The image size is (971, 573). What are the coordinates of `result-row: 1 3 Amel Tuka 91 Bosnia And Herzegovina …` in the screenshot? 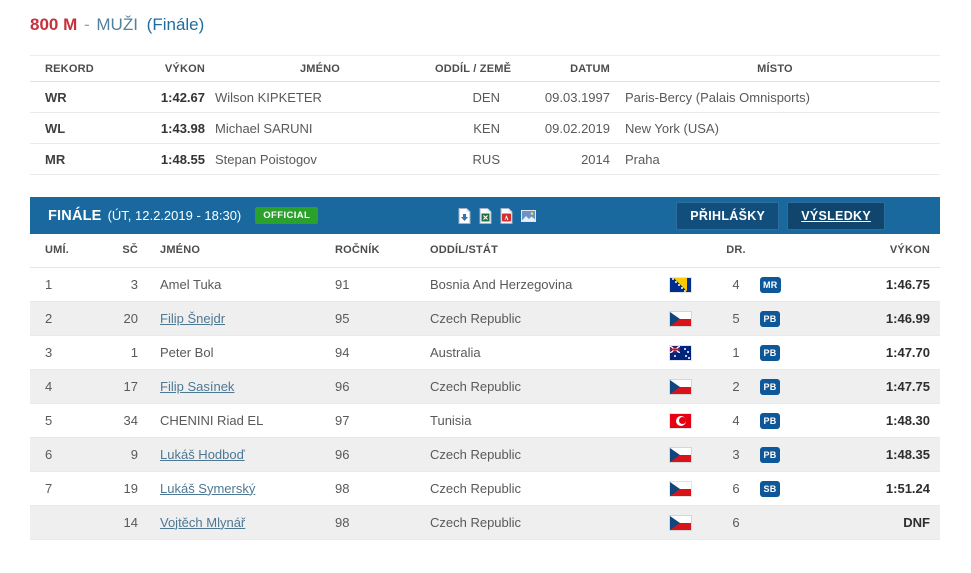 It's located at (485, 284).